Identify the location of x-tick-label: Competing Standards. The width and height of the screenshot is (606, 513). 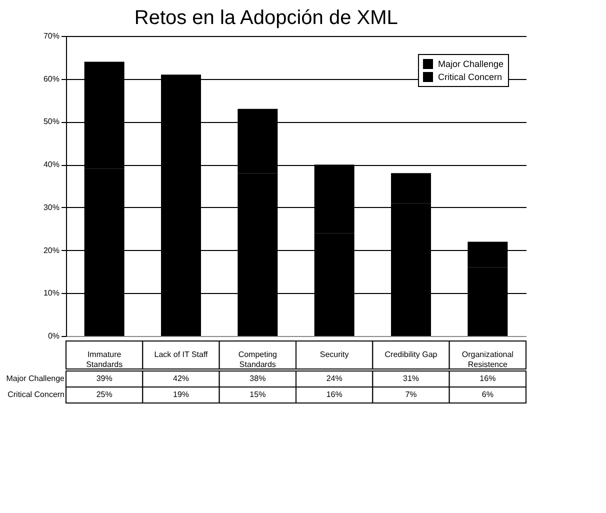
(258, 359).